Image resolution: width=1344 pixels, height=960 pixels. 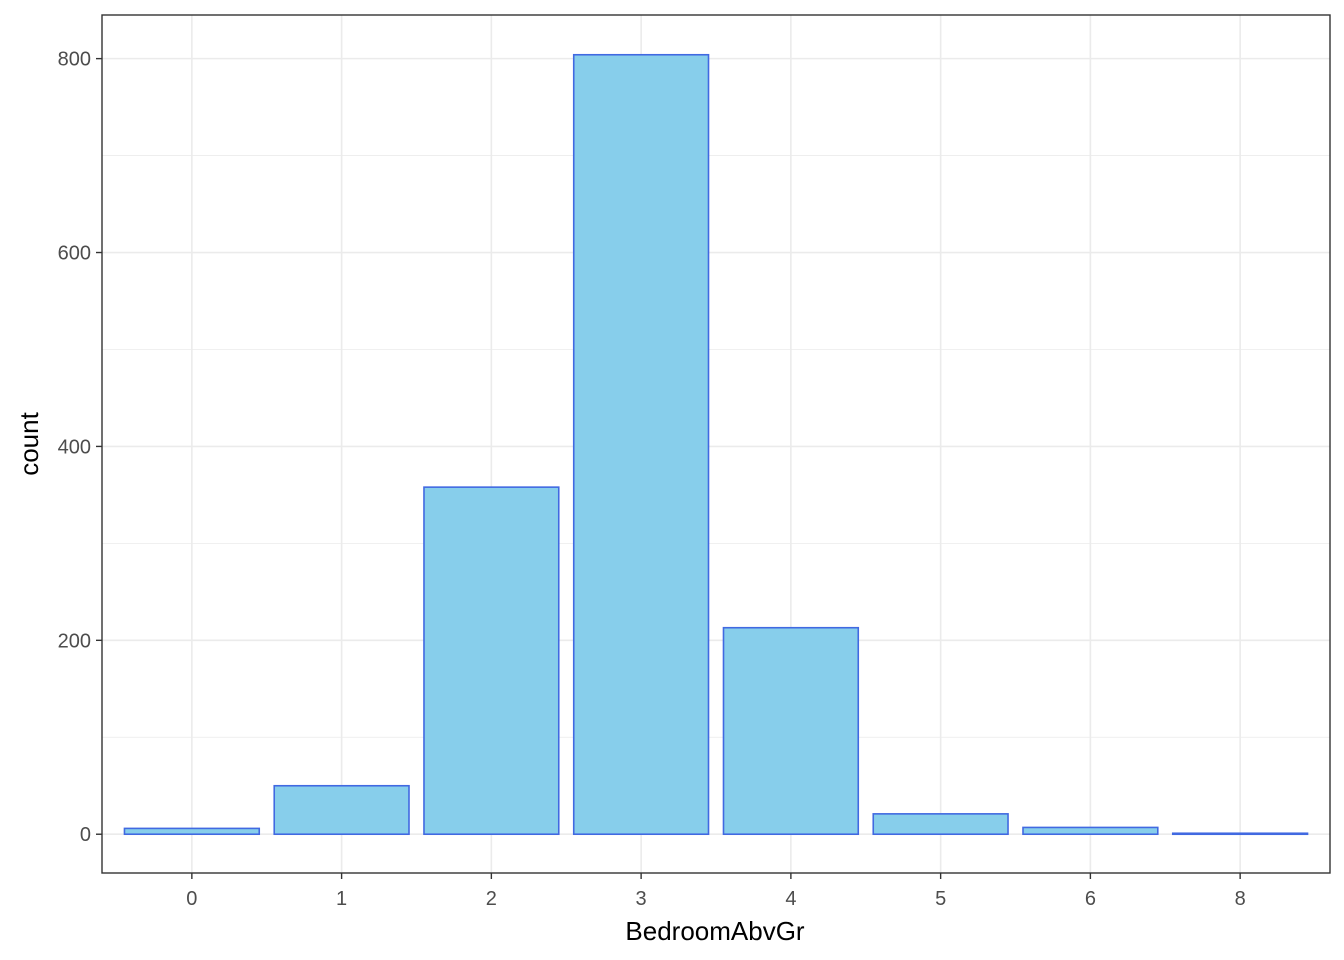 I want to click on y-axis-title: count, so click(x=29, y=443).